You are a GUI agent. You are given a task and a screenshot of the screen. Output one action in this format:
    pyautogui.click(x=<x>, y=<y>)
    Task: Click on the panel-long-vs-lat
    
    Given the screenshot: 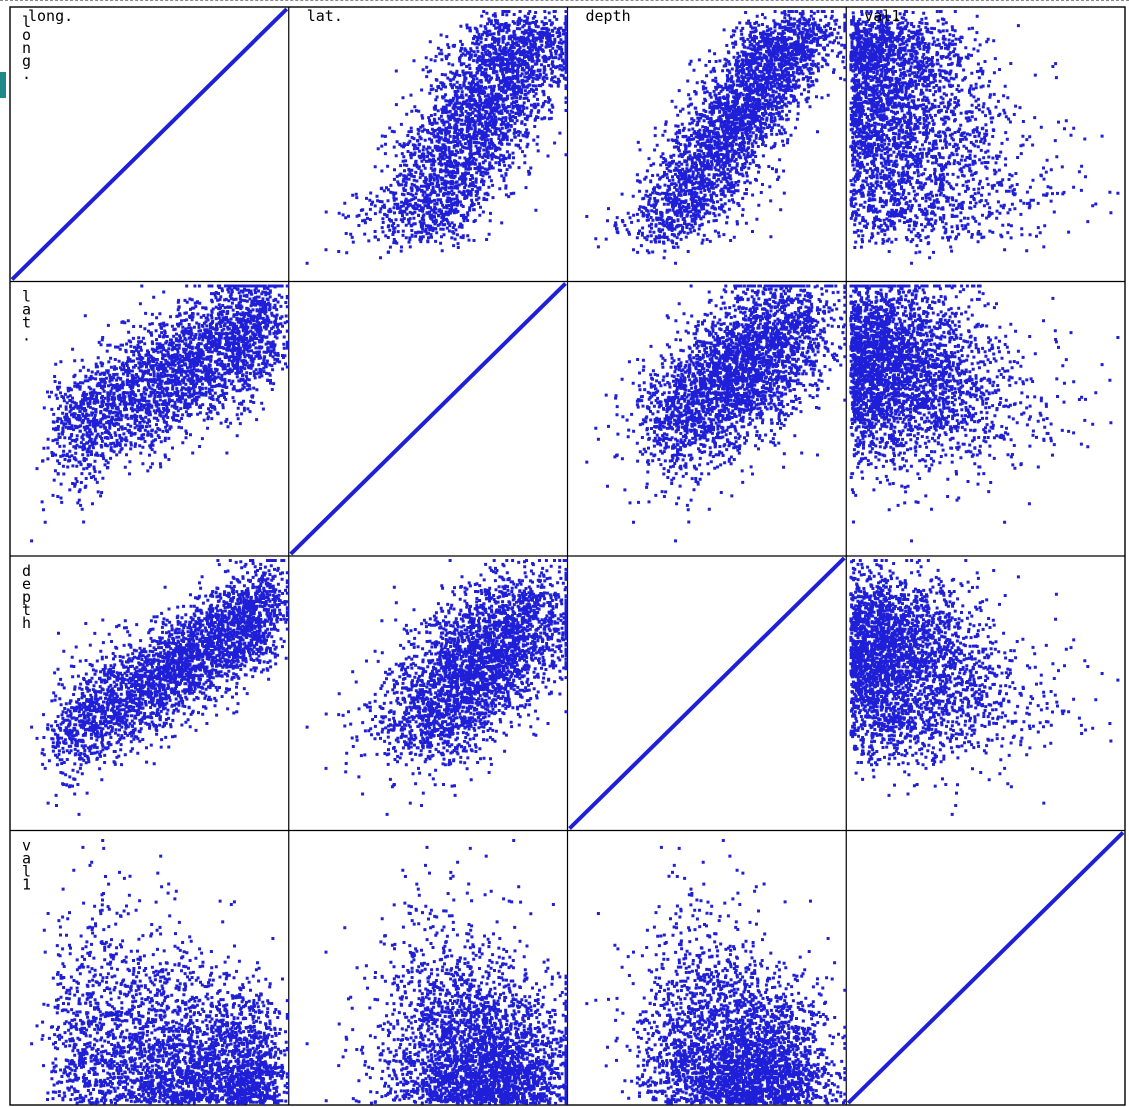 What is the action you would take?
    pyautogui.click(x=436, y=137)
    